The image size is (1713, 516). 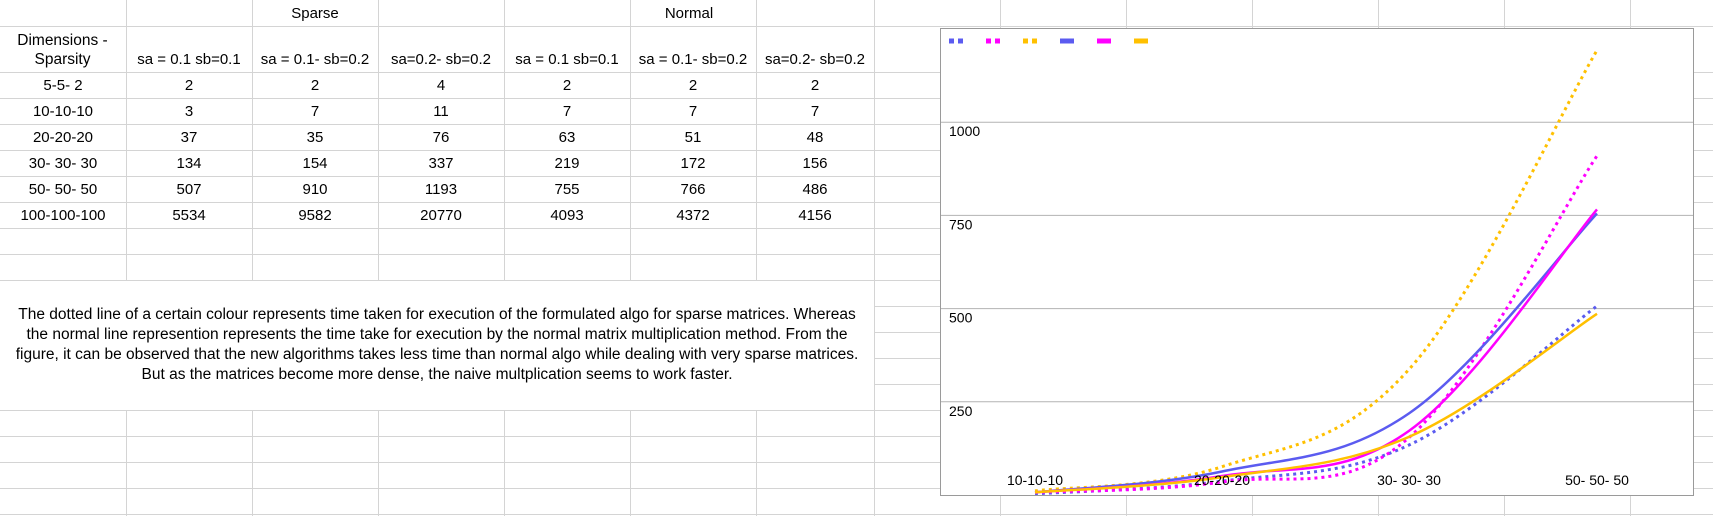 What do you see at coordinates (1222, 480) in the screenshot?
I see `x-tick-label: 20-20-20` at bounding box center [1222, 480].